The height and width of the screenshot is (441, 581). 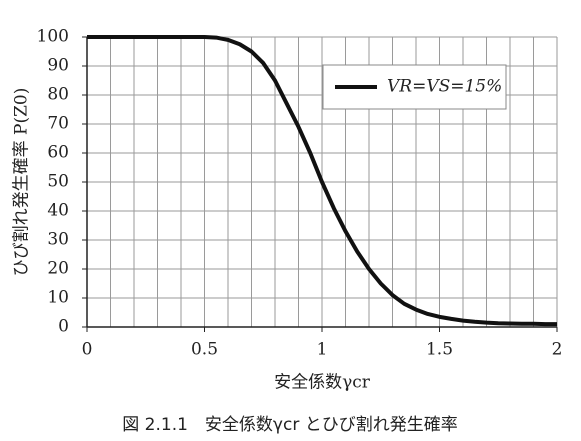 I want to click on y-tick-label: 10, so click(x=58, y=298).